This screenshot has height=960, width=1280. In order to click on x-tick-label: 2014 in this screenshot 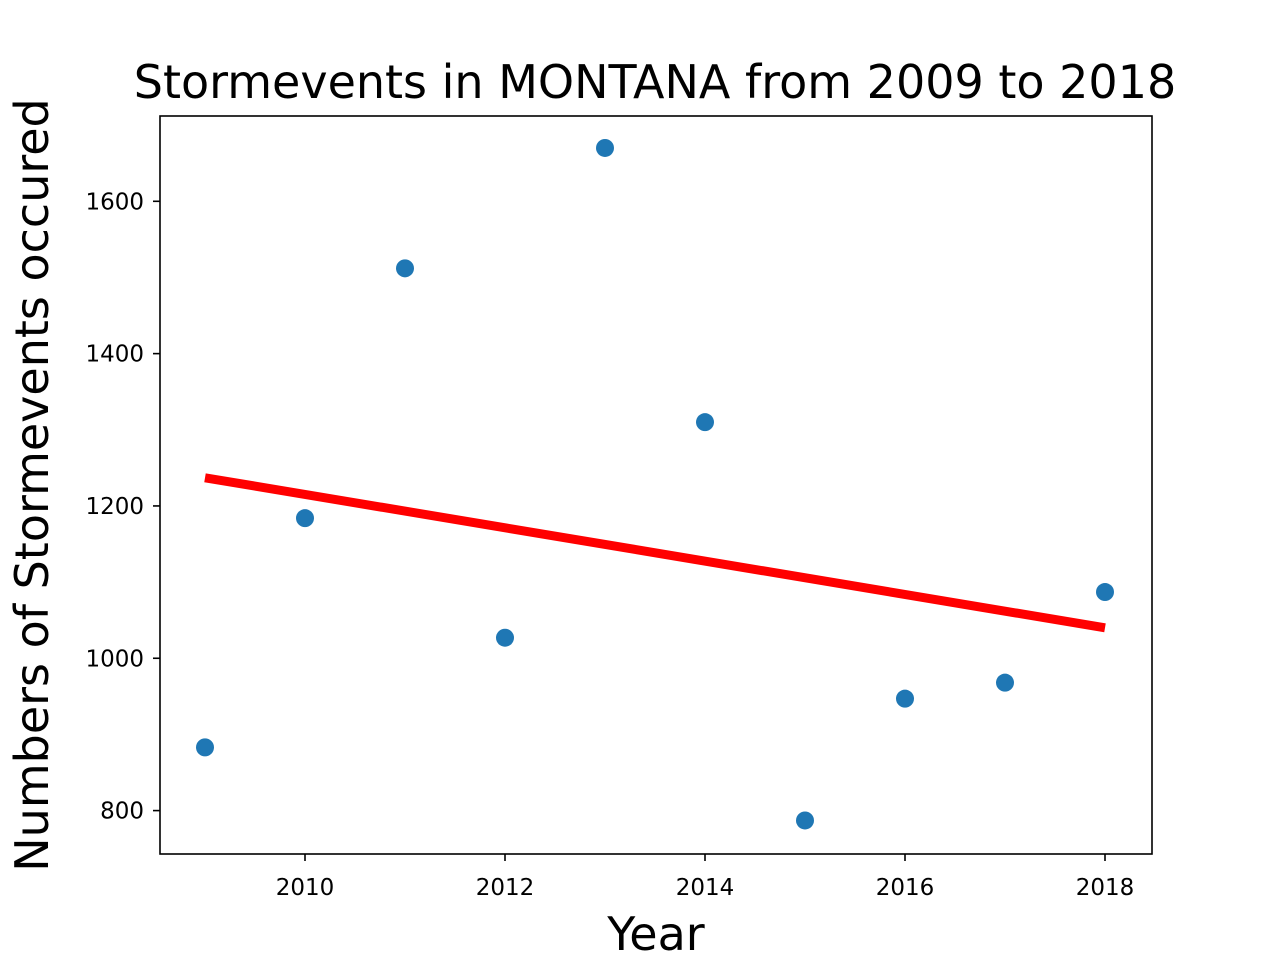, I will do `click(705, 888)`.